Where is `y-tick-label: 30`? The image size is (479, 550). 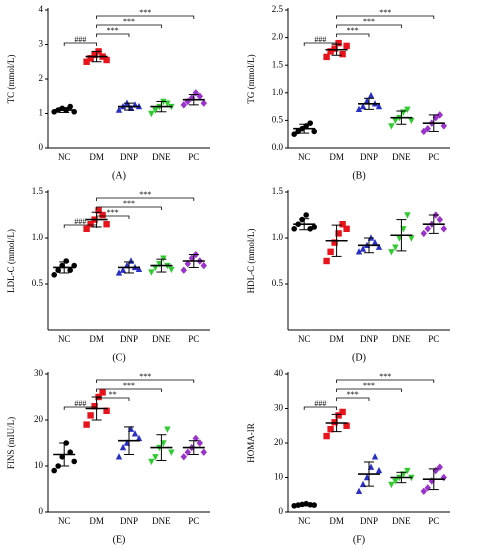
y-tick-label: 30 is located at coordinates (39, 373).